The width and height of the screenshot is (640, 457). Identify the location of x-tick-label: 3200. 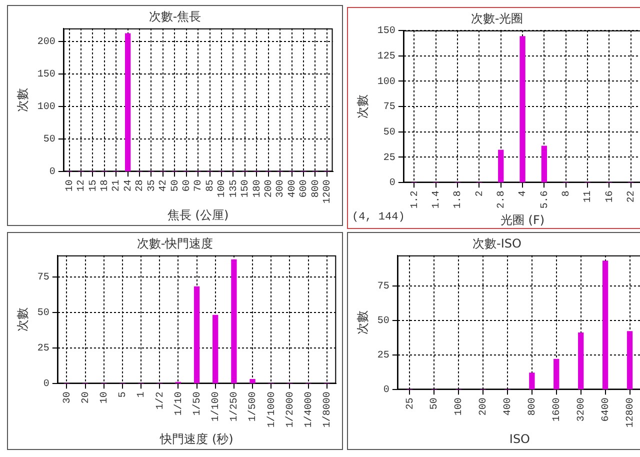
(582, 410).